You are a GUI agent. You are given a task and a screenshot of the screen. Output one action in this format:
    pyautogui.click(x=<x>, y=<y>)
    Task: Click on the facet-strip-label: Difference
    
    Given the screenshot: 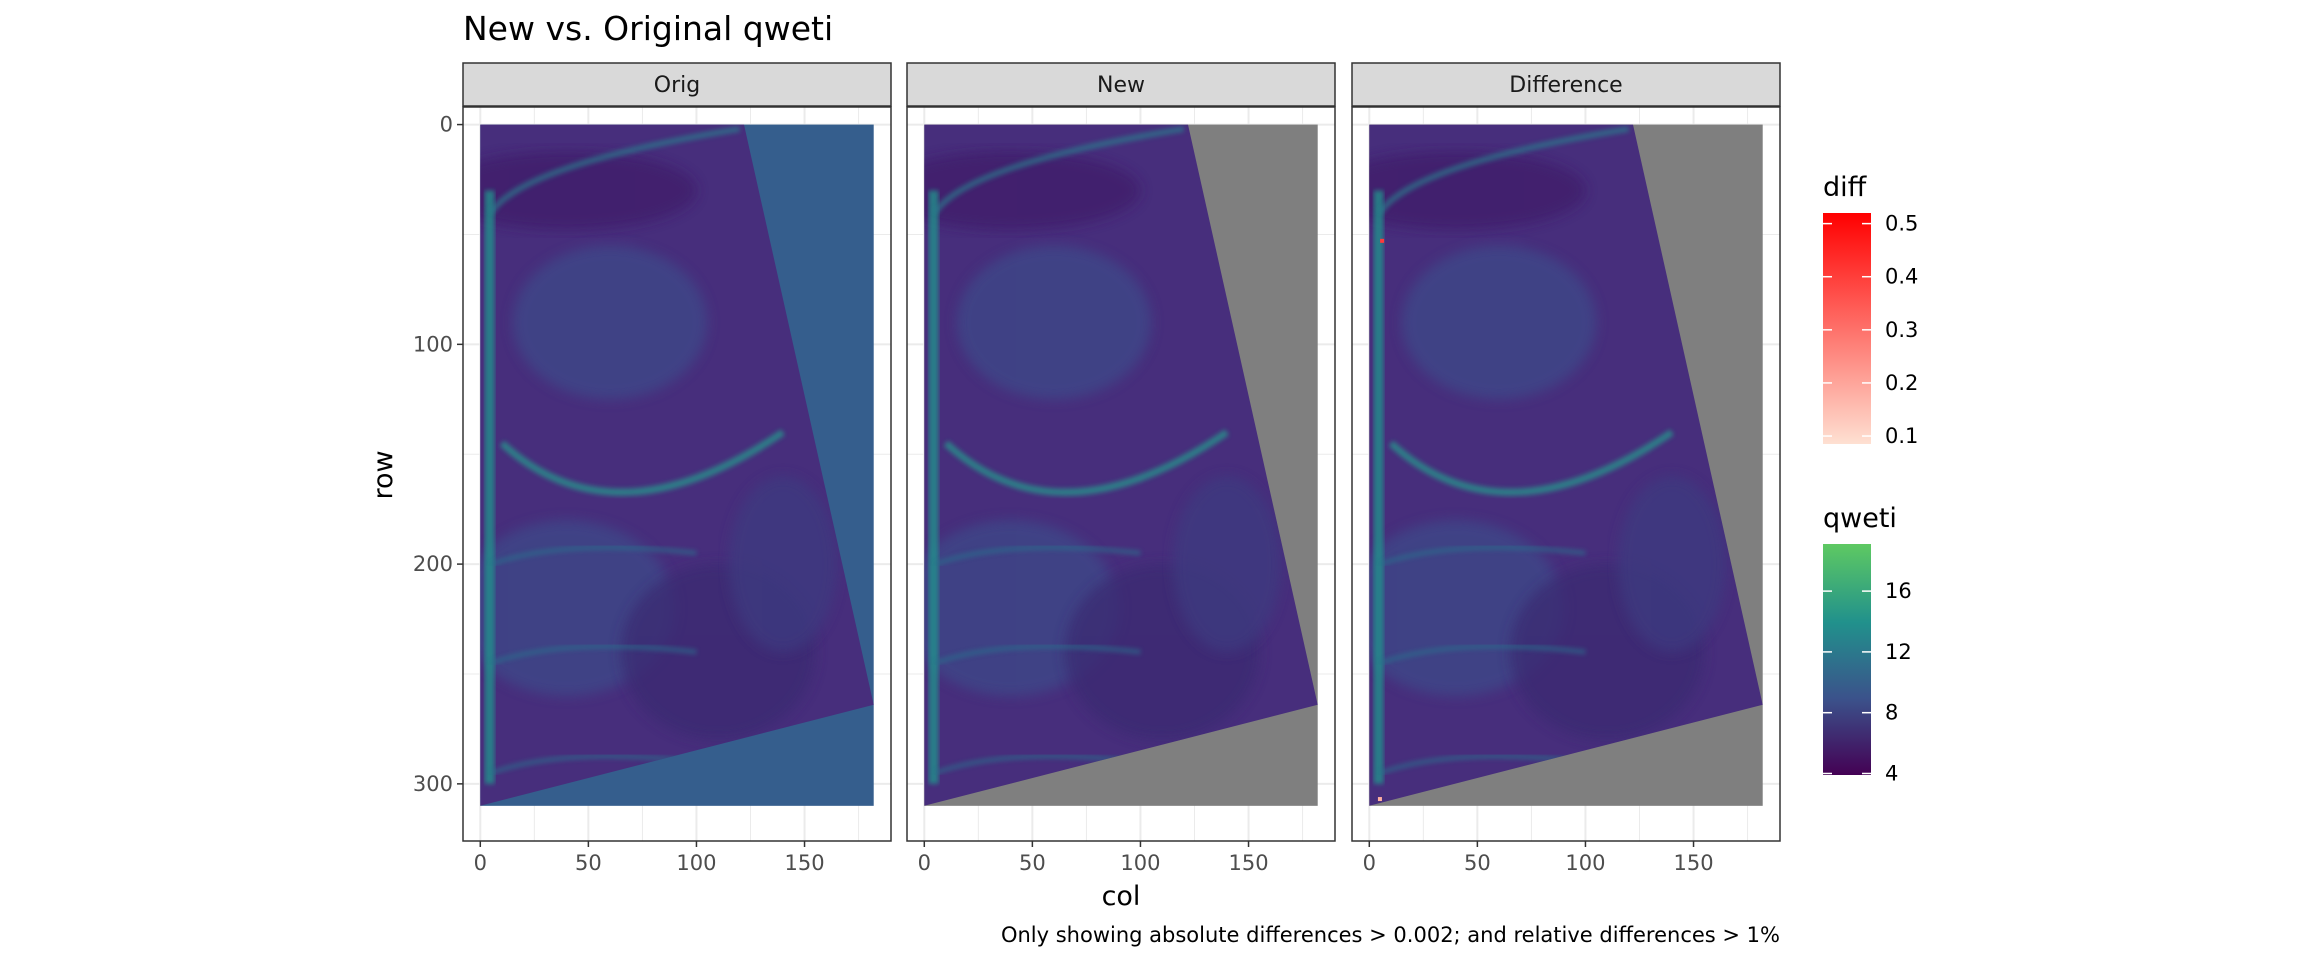 What is the action you would take?
    pyautogui.click(x=1565, y=85)
    